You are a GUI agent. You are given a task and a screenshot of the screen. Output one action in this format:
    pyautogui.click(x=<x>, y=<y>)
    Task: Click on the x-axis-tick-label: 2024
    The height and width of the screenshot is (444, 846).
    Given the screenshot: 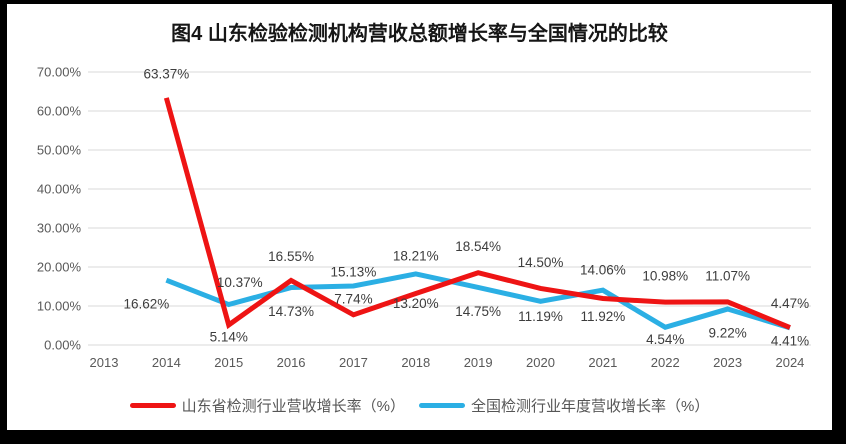 What is the action you would take?
    pyautogui.click(x=789, y=362)
    